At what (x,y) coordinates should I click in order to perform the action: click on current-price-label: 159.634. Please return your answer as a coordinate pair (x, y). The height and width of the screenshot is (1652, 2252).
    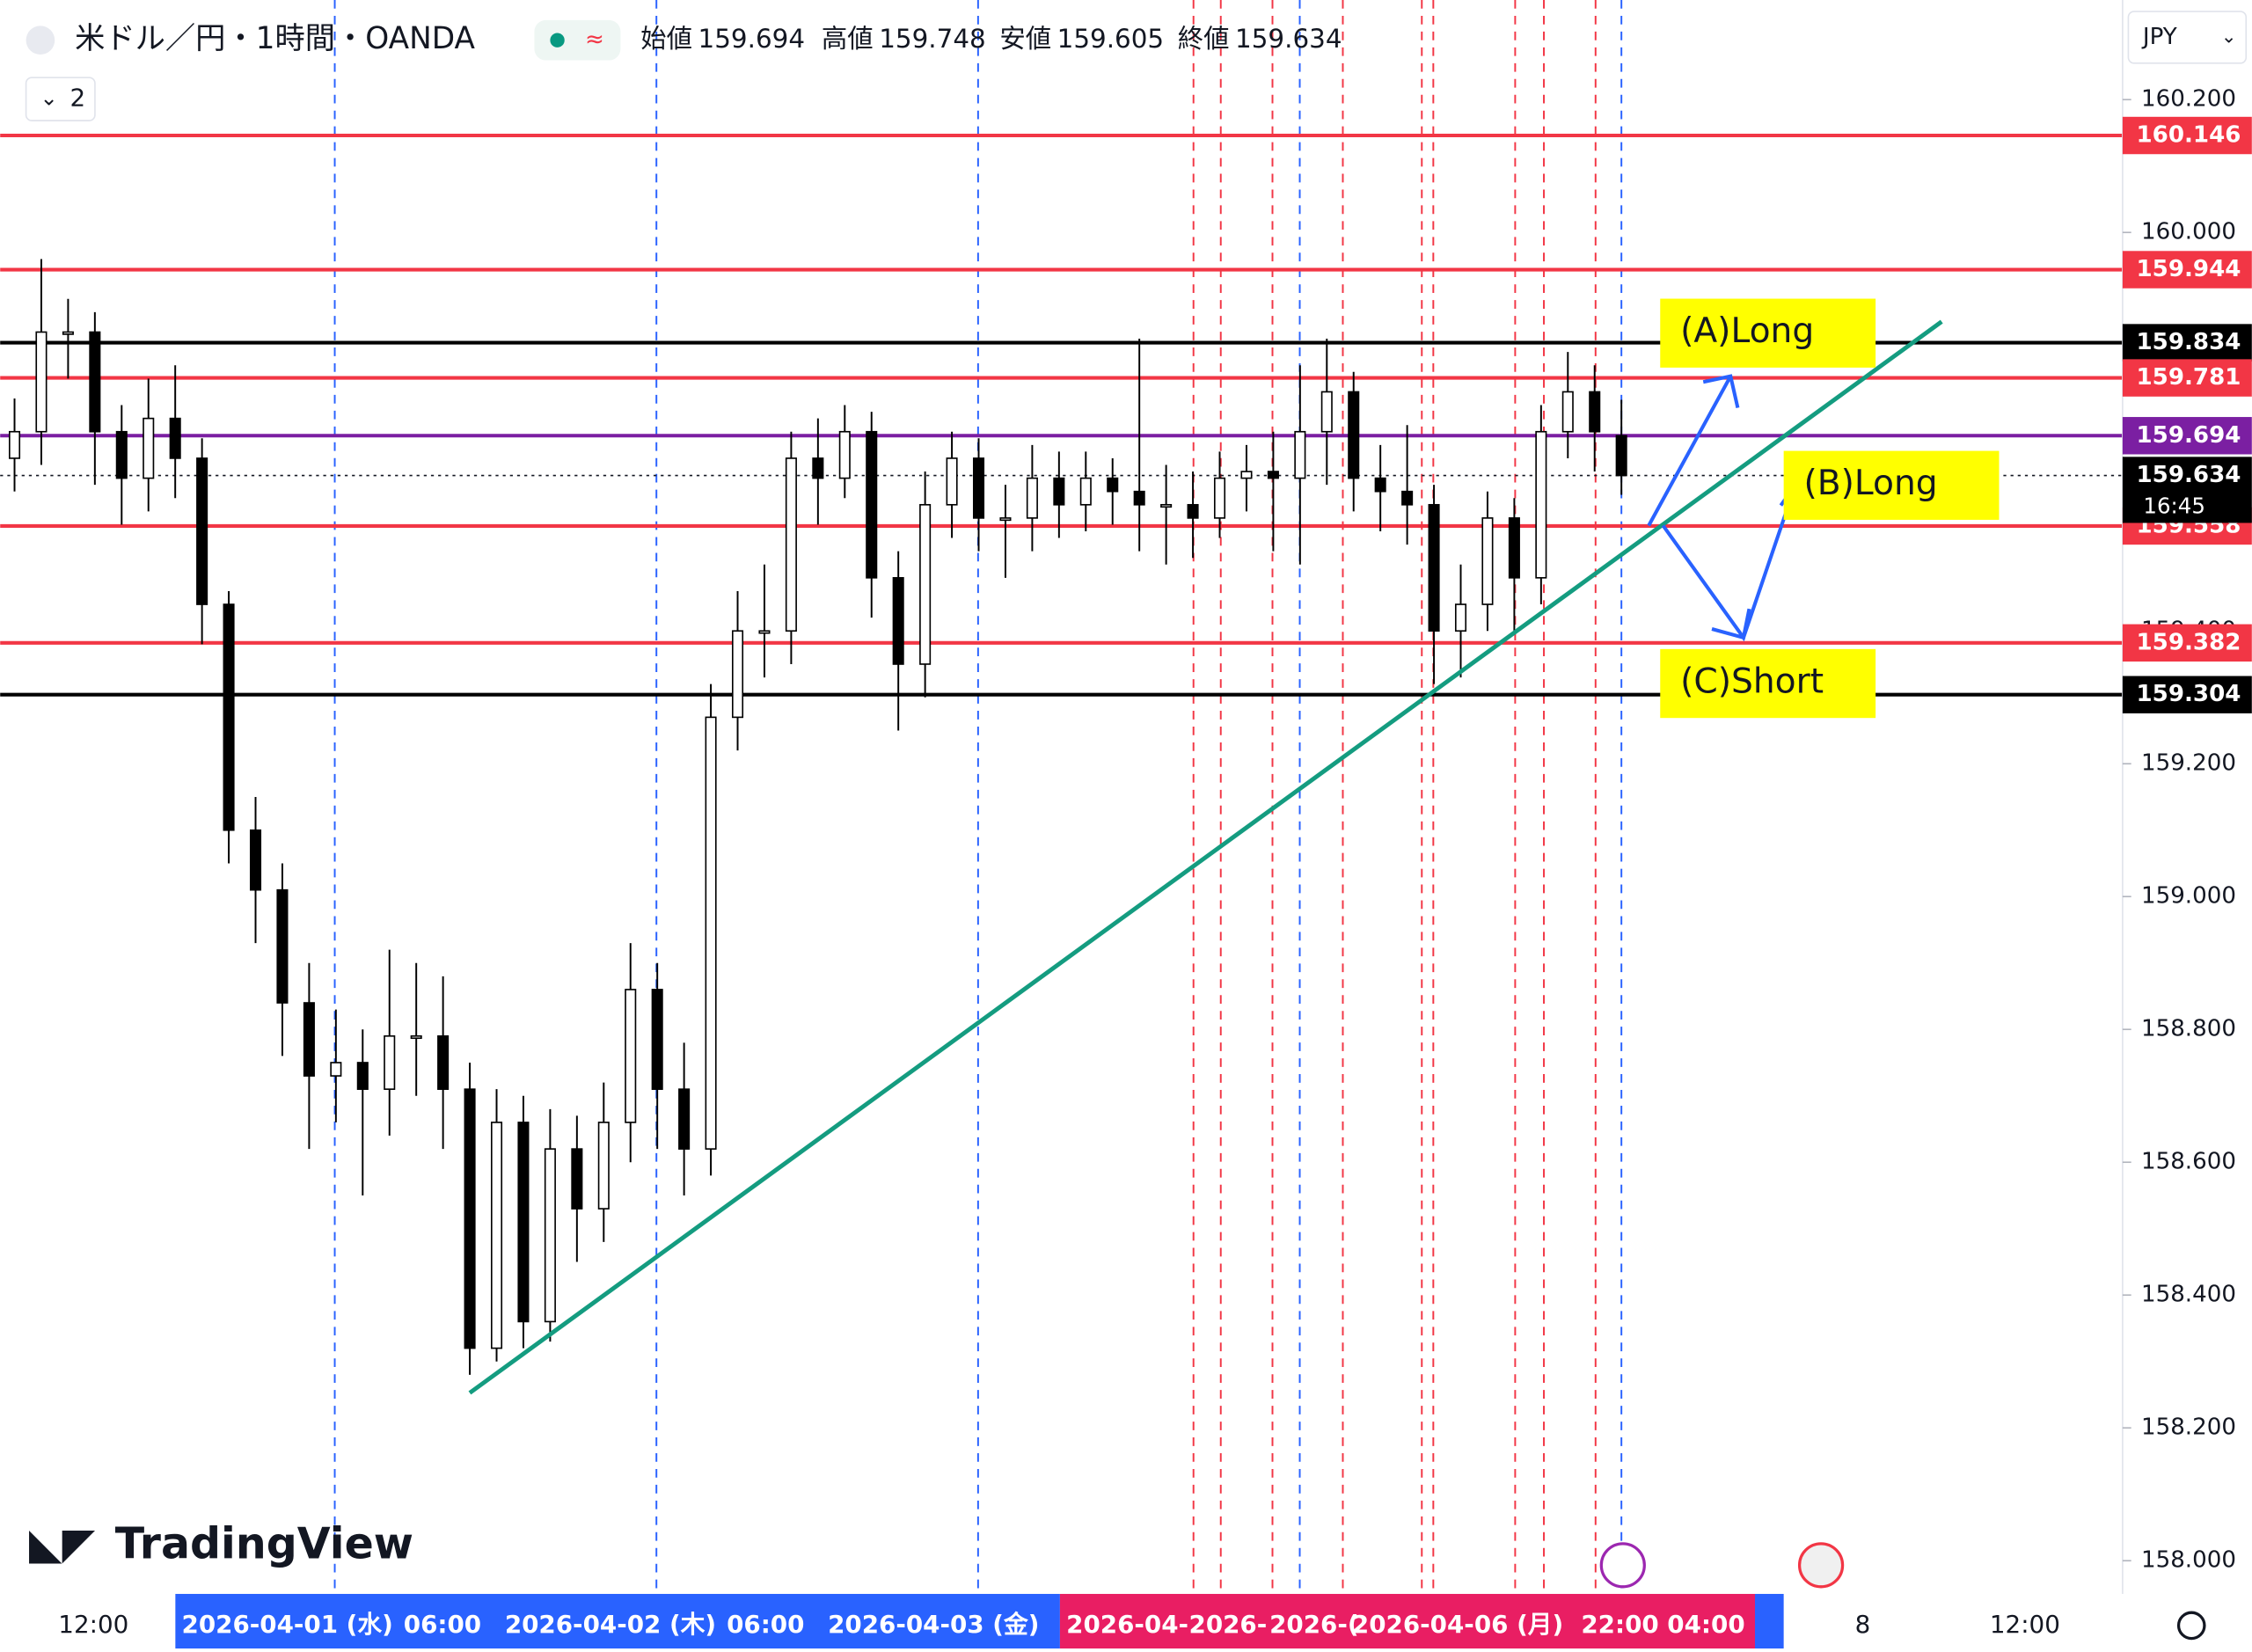
    Looking at the image, I should click on (2189, 475).